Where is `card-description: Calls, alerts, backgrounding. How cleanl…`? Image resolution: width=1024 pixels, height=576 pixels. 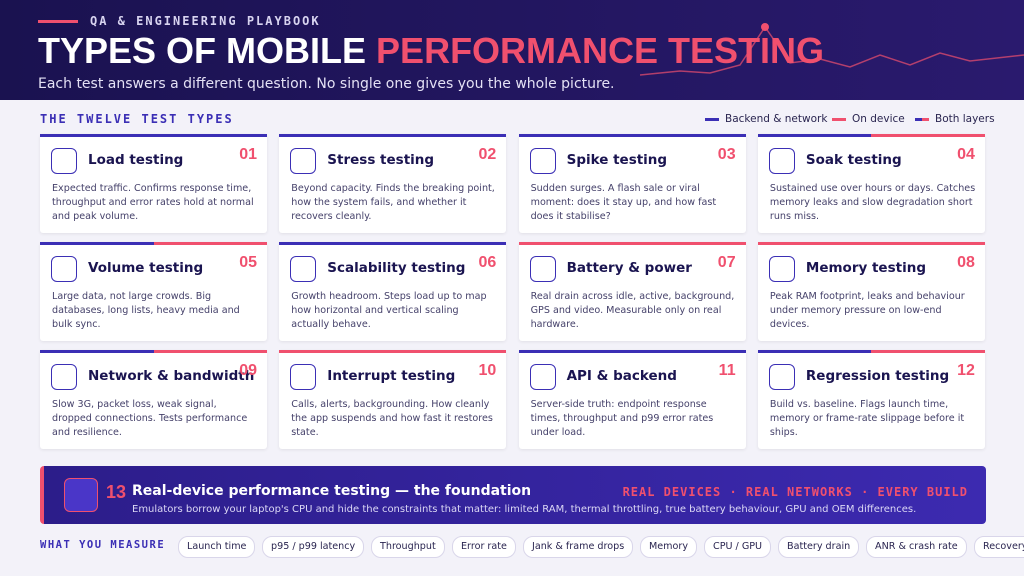 card-description: Calls, alerts, backgrounding. How cleanl… is located at coordinates (392, 418).